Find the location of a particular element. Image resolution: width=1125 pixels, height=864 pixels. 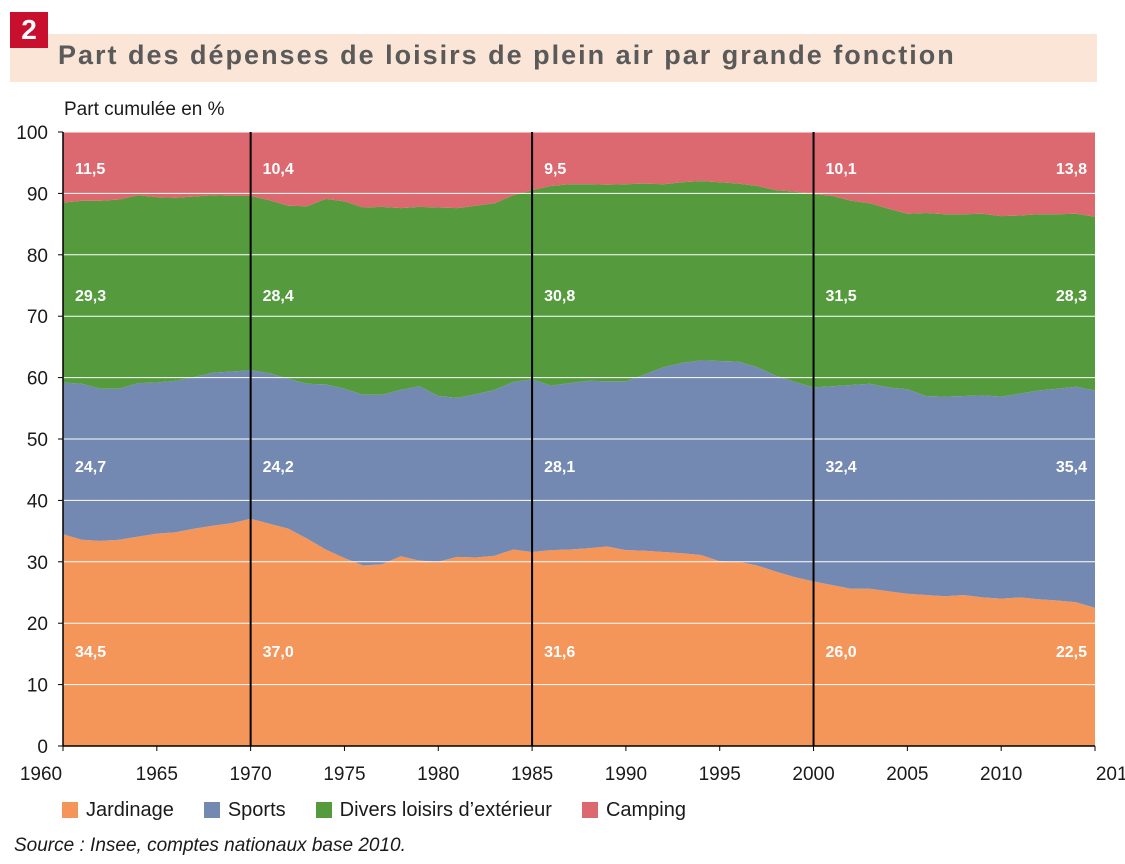

legend-label-sports: Sports is located at coordinates (256, 809).